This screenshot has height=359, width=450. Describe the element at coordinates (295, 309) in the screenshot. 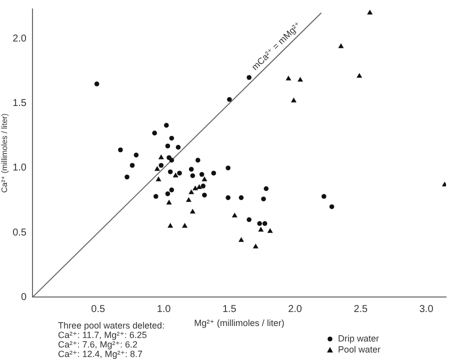

I see `x-tick-label: 2.0` at that location.